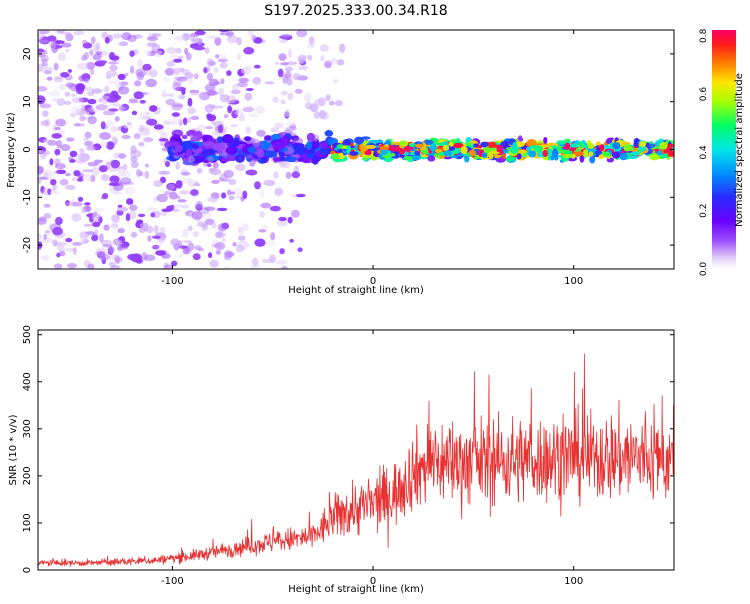 Image resolution: width=750 pixels, height=604 pixels. Describe the element at coordinates (704, 211) in the screenshot. I see `colorbar-tick-label: 0.2` at that location.